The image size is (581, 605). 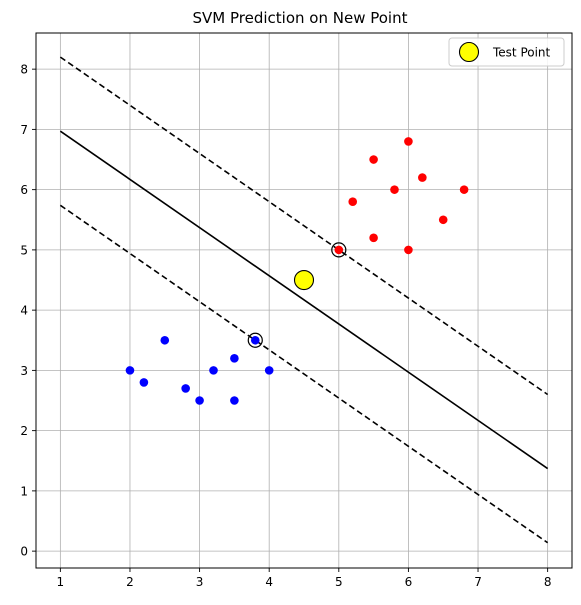 I want to click on x-tick-label: 6, so click(x=409, y=582).